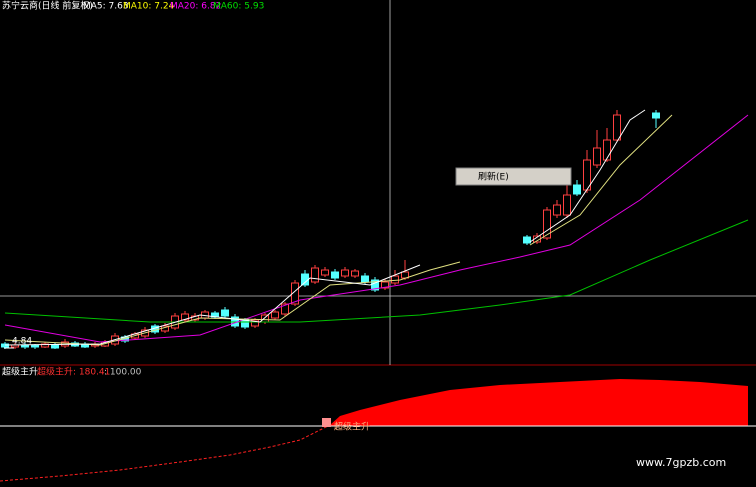 The height and width of the screenshot is (487, 756). I want to click on signal-area, so click(539, 402).